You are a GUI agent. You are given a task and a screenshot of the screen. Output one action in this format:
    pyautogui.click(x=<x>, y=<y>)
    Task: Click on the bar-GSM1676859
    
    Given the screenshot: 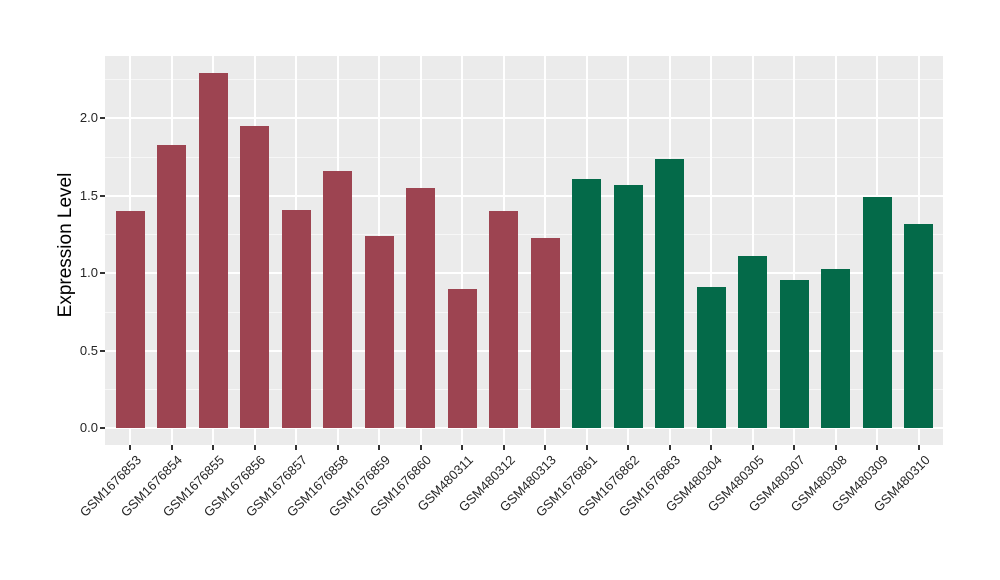 What is the action you would take?
    pyautogui.click(x=379, y=332)
    